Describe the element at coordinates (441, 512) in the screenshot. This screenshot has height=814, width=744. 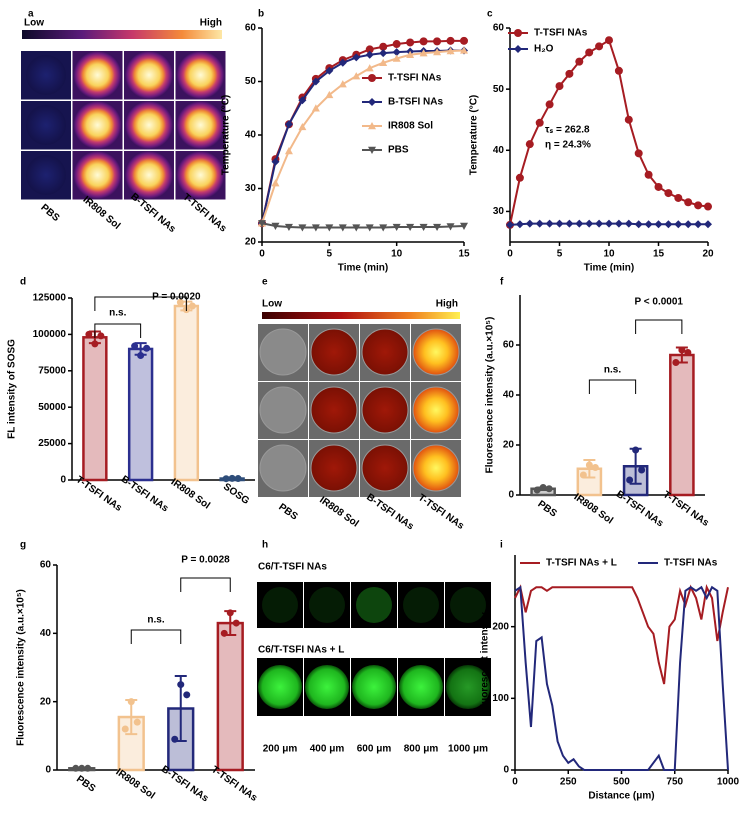
I see `image-label: T-TSFI NAs` at that location.